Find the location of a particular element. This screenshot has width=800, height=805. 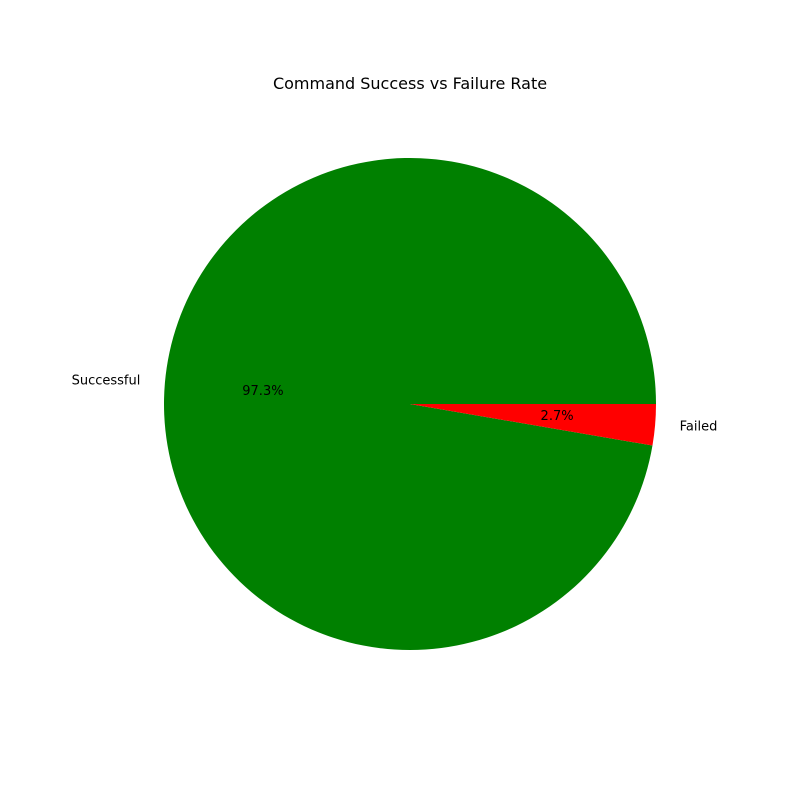

pie-percent-successful: 97.3% is located at coordinates (262, 391).